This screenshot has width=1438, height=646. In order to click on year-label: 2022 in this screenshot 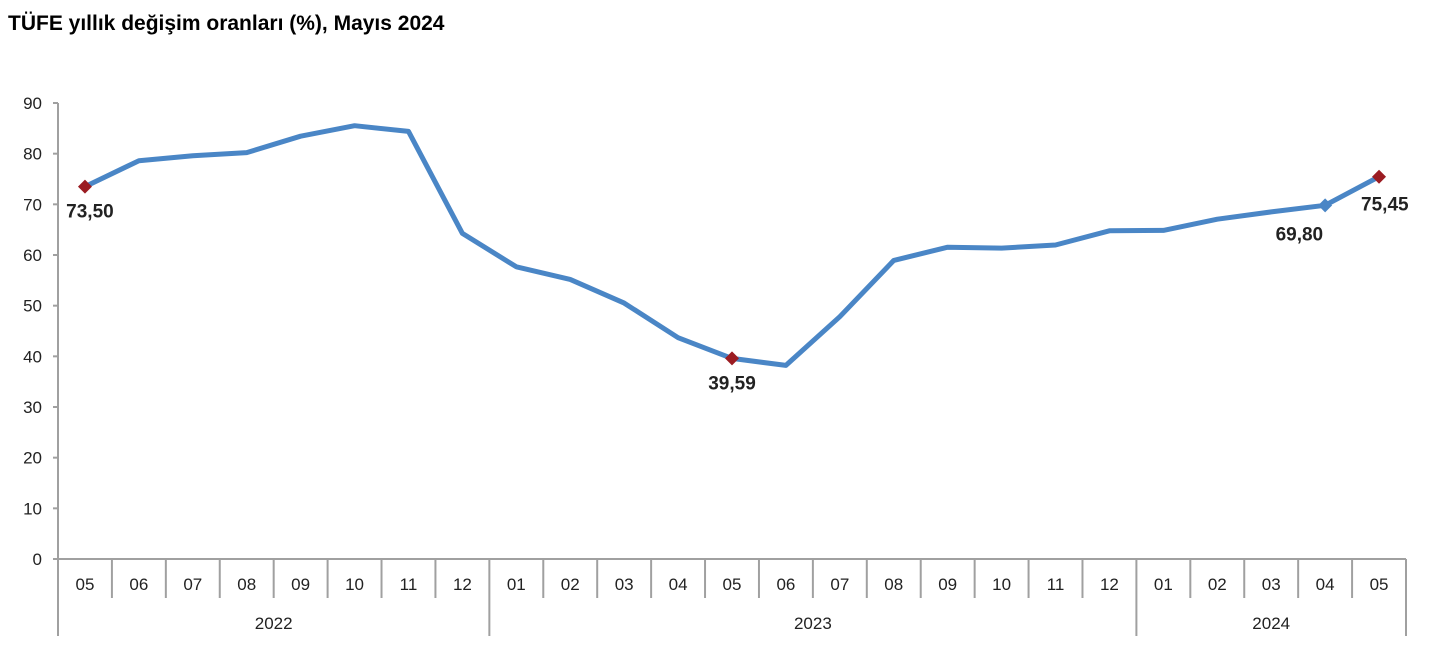, I will do `click(274, 623)`.